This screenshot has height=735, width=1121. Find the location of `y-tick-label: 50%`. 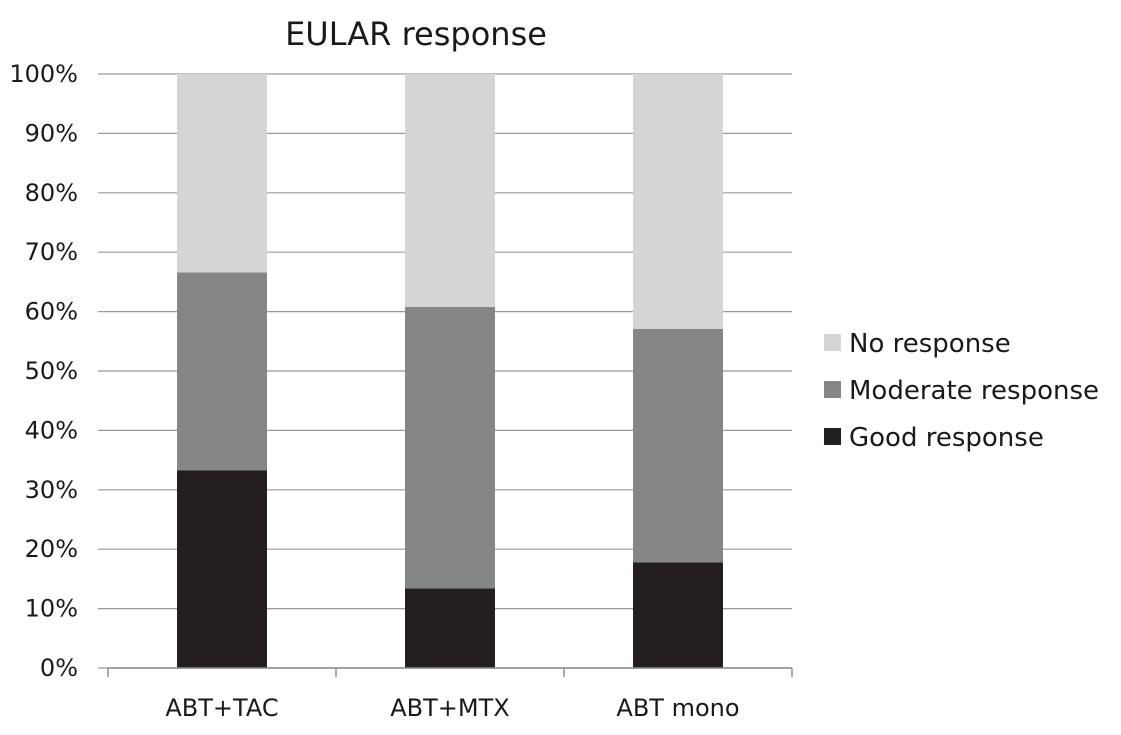

y-tick-label: 50% is located at coordinates (51, 371).